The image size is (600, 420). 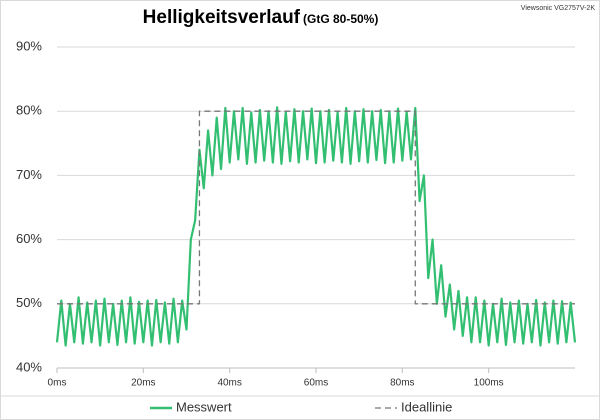 What do you see at coordinates (57, 383) in the screenshot?
I see `x-tick-label: 0ms` at bounding box center [57, 383].